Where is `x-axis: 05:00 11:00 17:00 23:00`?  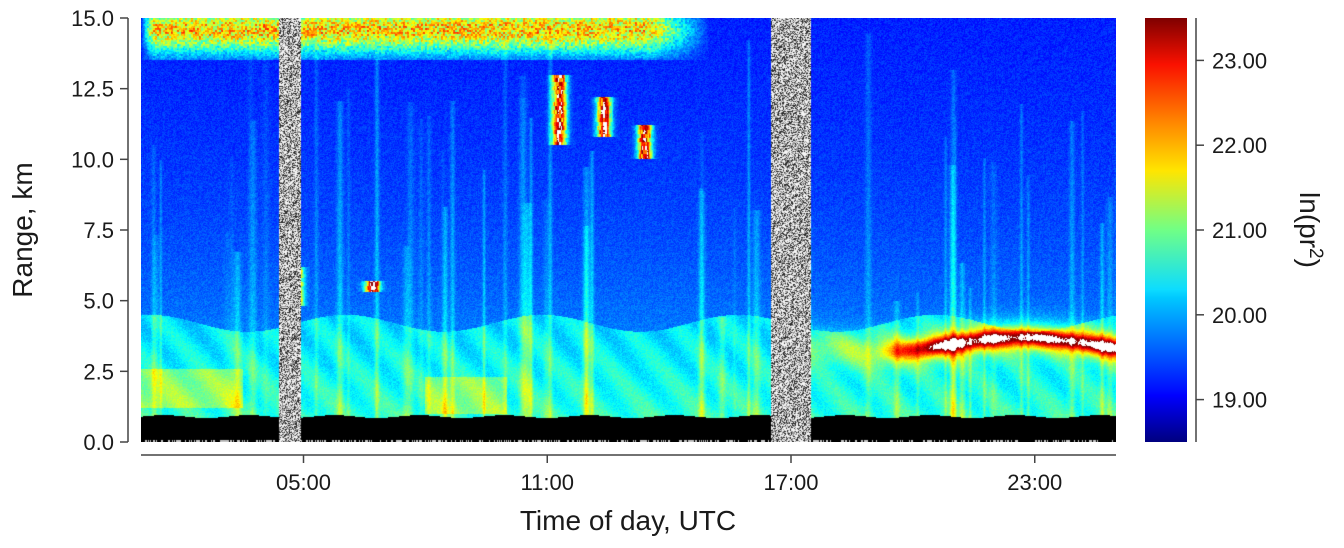 x-axis: 05:00 11:00 17:00 23:00 is located at coordinates (628, 474).